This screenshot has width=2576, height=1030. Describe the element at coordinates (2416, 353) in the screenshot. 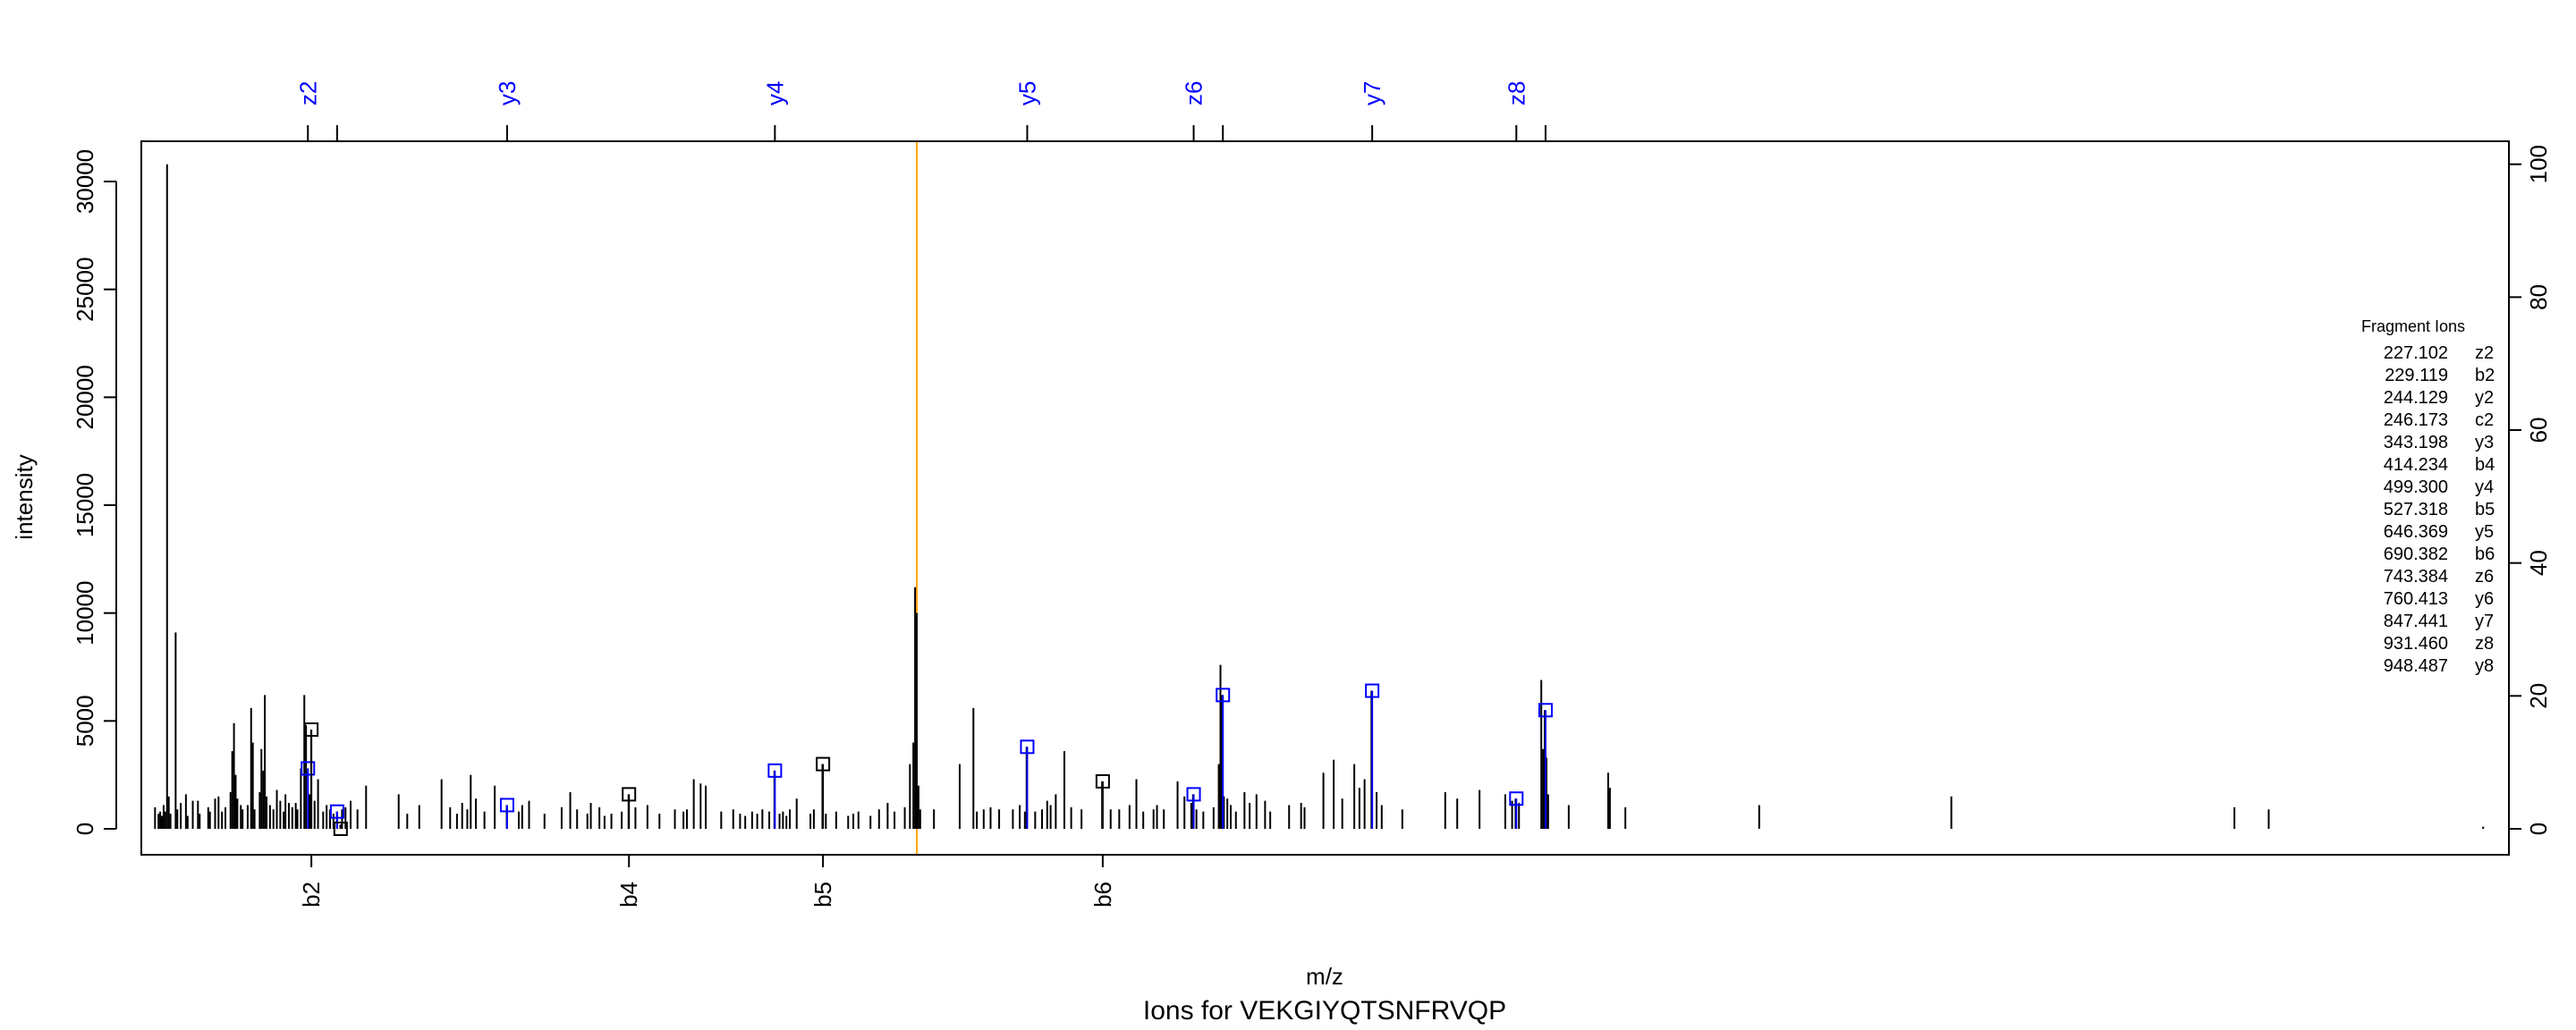

I see `legend-mz: 227.102` at that location.